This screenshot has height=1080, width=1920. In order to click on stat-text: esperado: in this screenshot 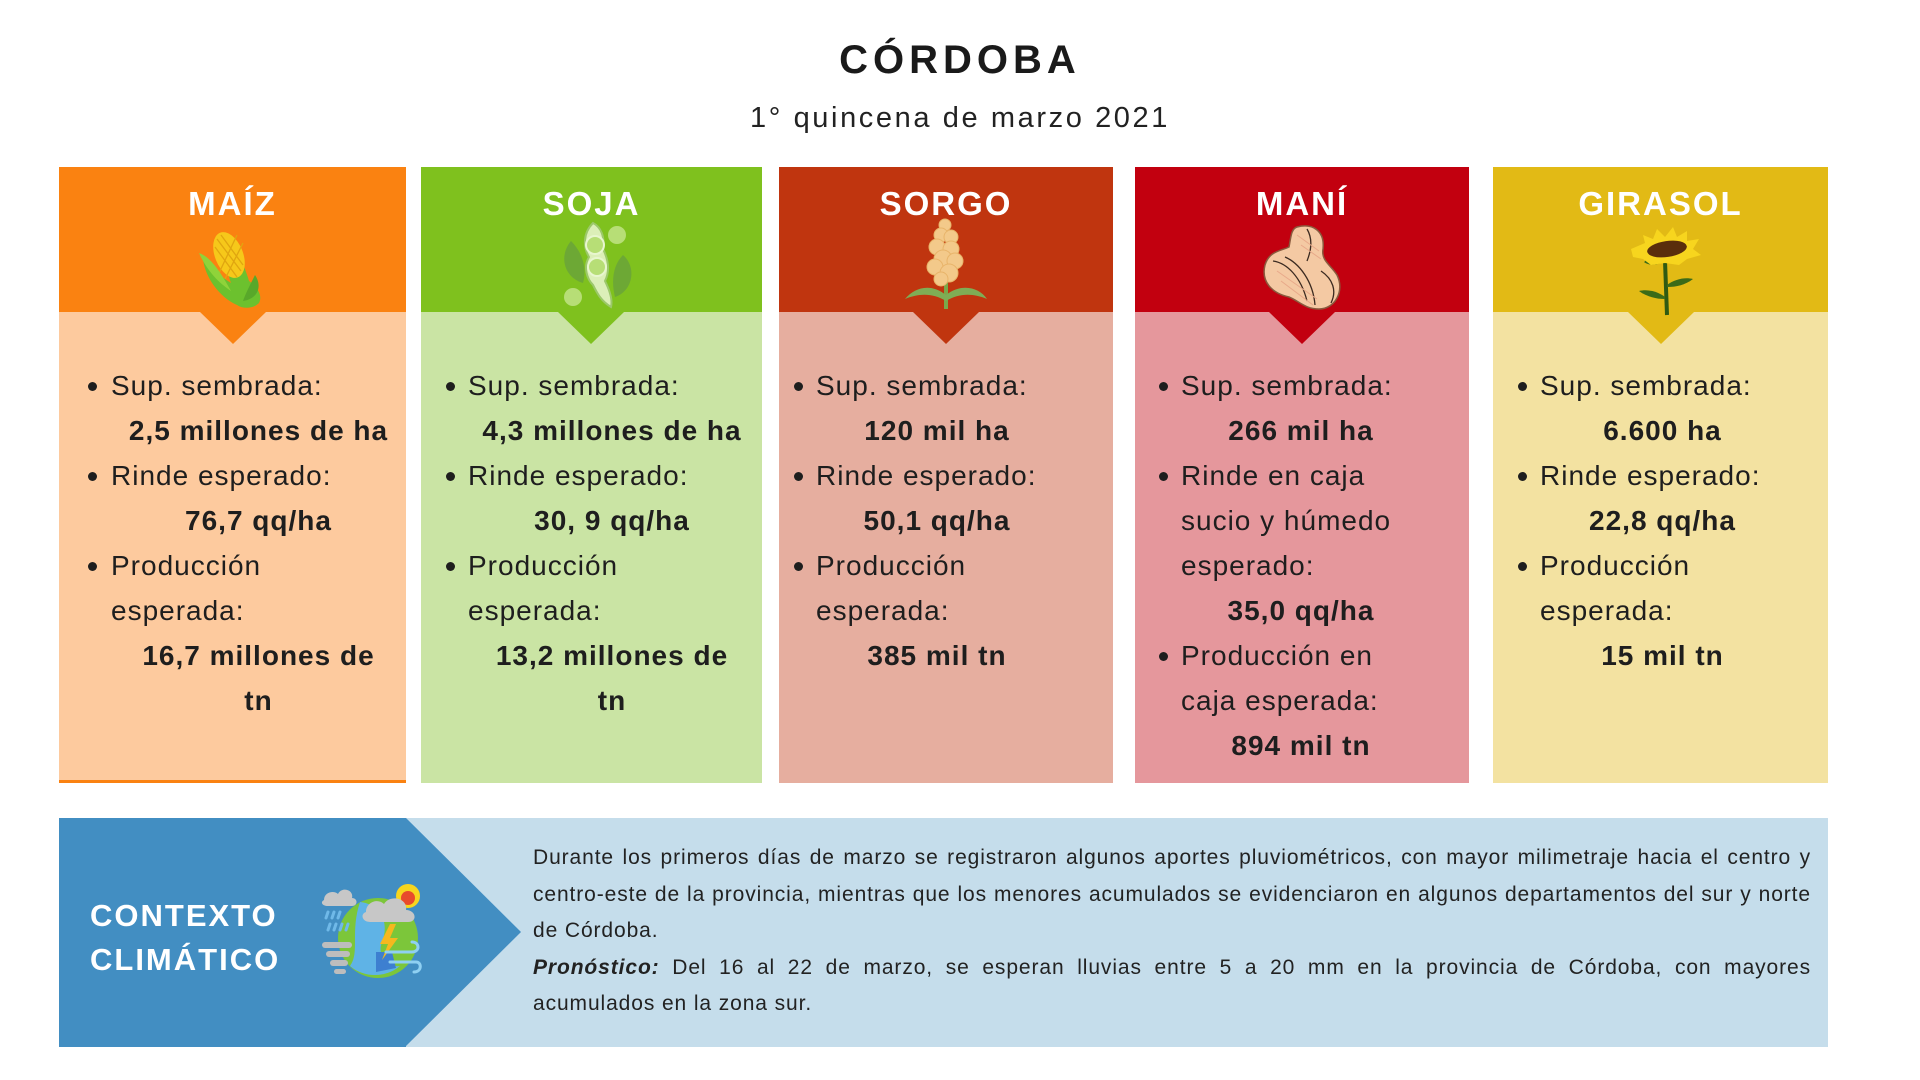, I will do `click(1248, 565)`.